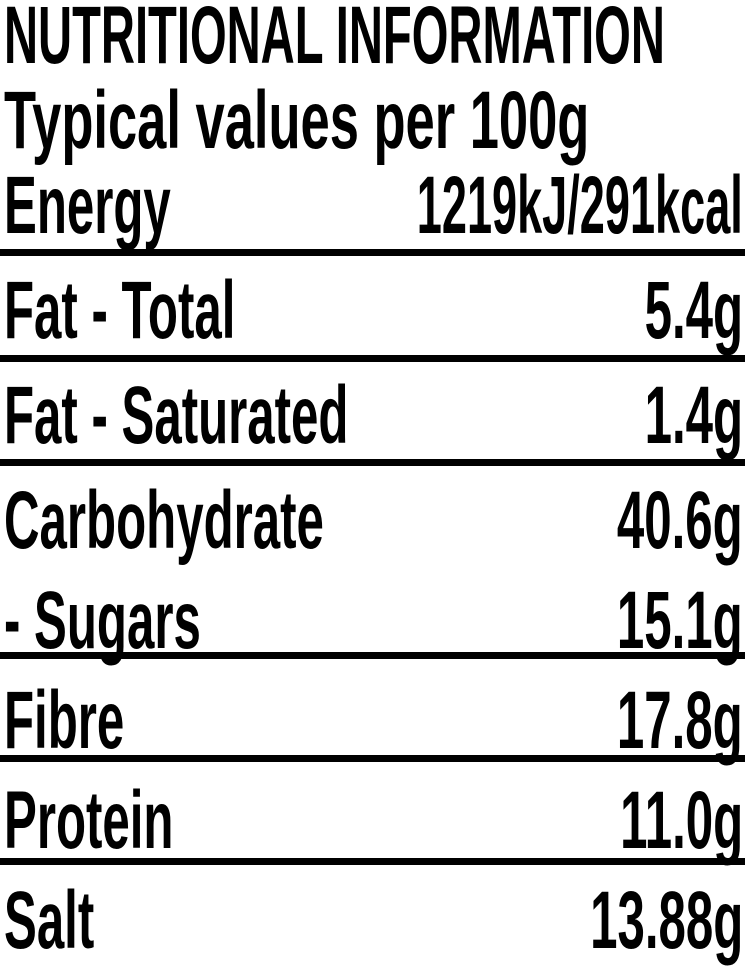  I want to click on row-value-carbohydrate: 40.6g, so click(680, 520).